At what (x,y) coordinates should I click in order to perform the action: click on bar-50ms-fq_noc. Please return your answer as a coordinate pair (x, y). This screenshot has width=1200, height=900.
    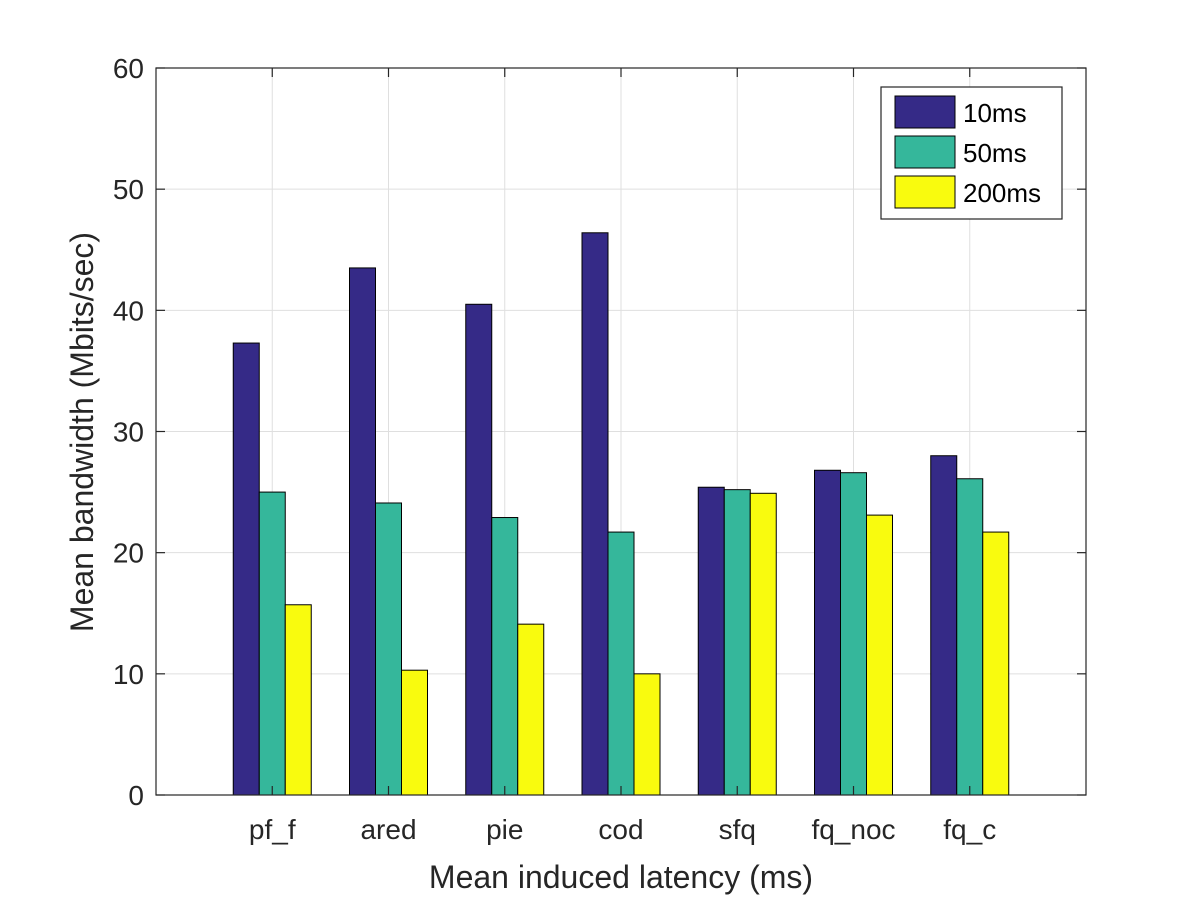
    Looking at the image, I should click on (853, 634).